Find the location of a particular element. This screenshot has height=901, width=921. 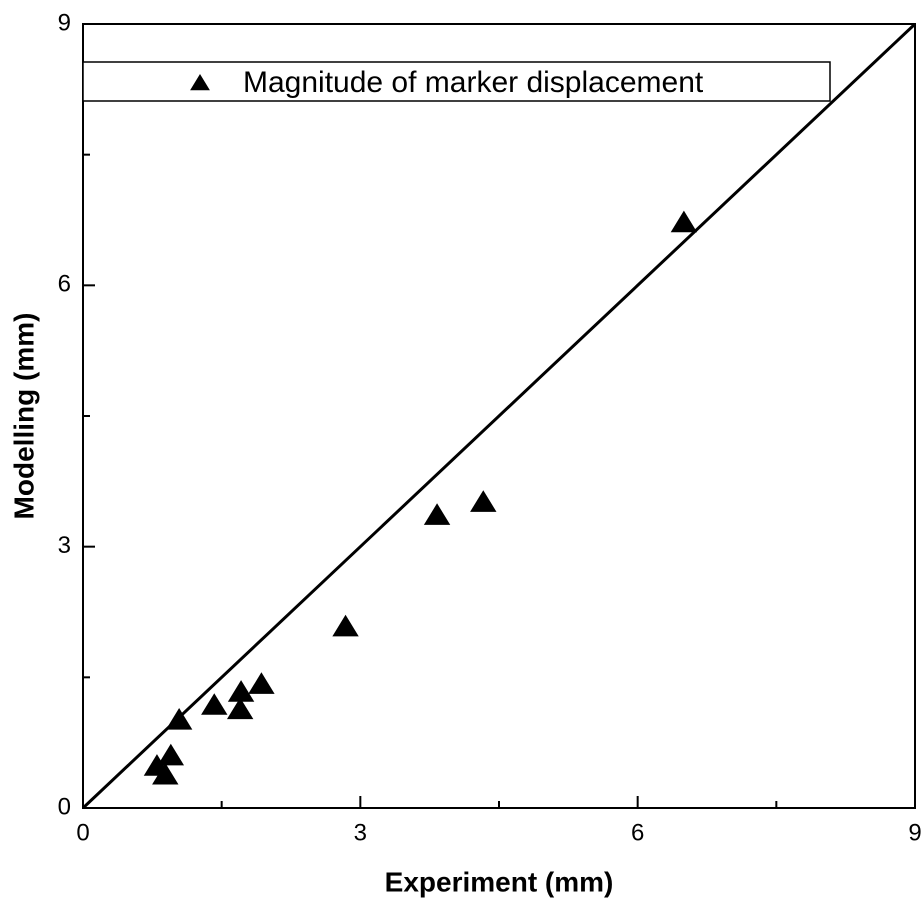

x-tick-label: 9 is located at coordinates (914, 832).